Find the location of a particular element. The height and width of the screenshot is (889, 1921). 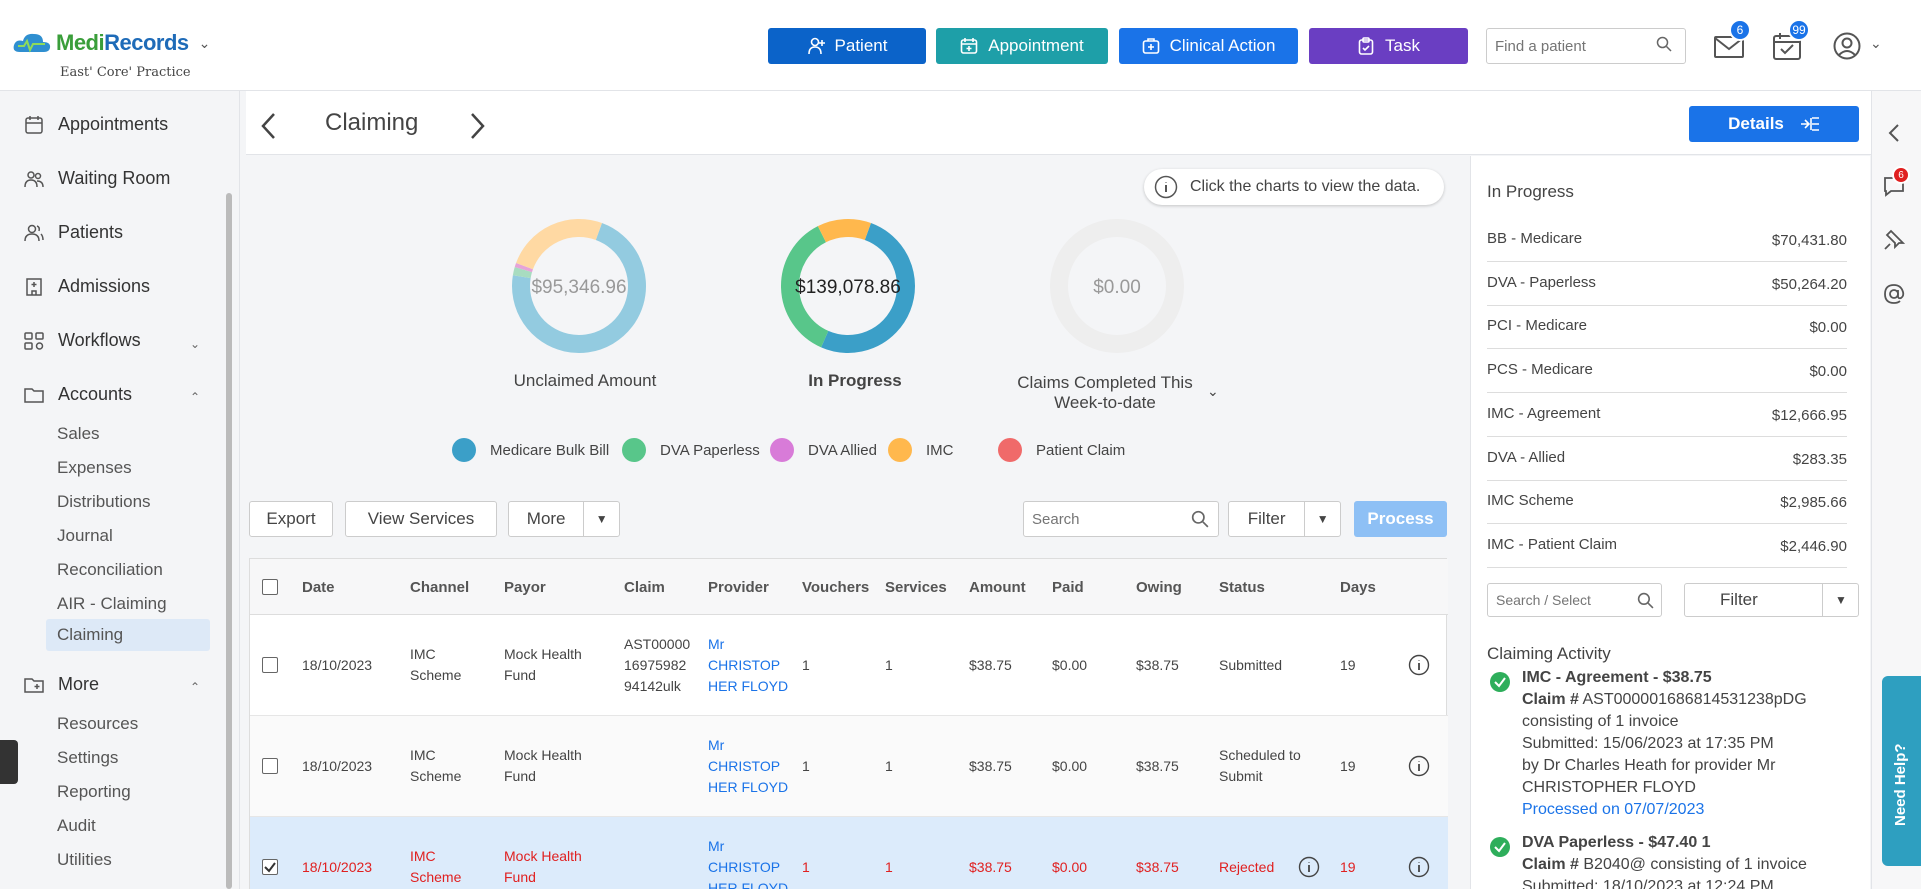

col-provider: Provider is located at coordinates (738, 587).